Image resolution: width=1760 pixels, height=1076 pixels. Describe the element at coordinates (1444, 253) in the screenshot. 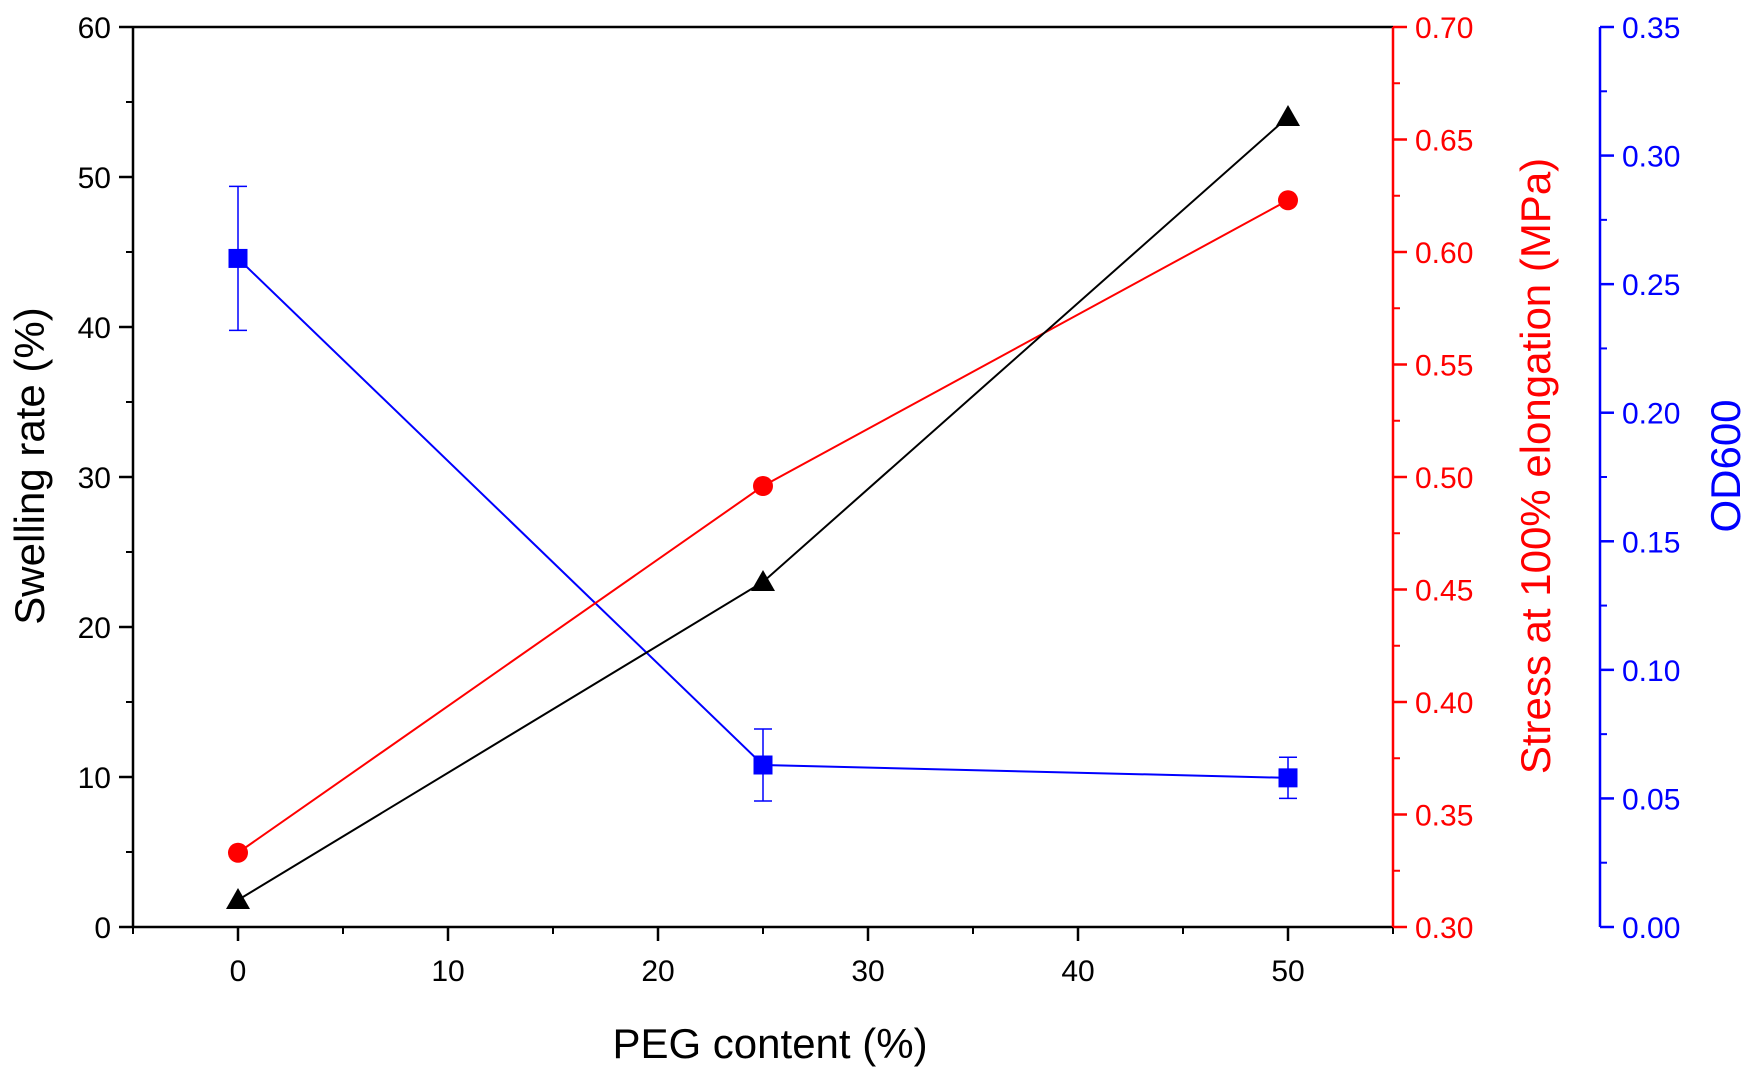

I see `stress-axis-tick-label: 0.60` at that location.